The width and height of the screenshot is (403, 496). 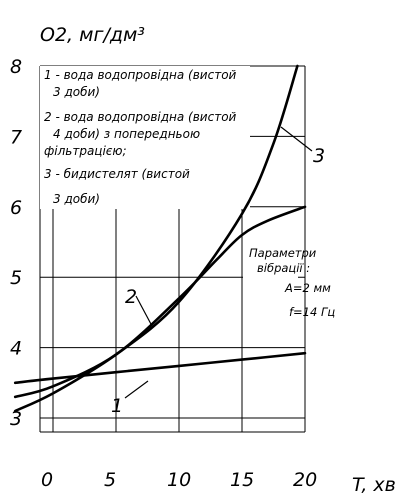 What do you see at coordinates (283, 253) in the screenshot?
I see `annotation-title-1: Параметри` at bounding box center [283, 253].